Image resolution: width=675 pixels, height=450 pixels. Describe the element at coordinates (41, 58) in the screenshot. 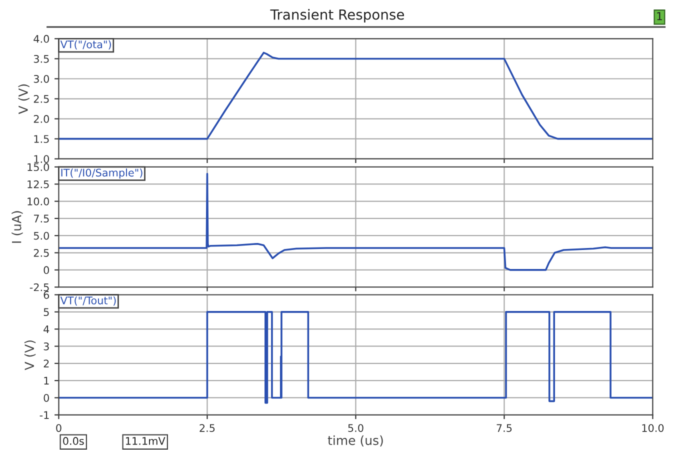

I see `y-tick-label: 3.5` at that location.